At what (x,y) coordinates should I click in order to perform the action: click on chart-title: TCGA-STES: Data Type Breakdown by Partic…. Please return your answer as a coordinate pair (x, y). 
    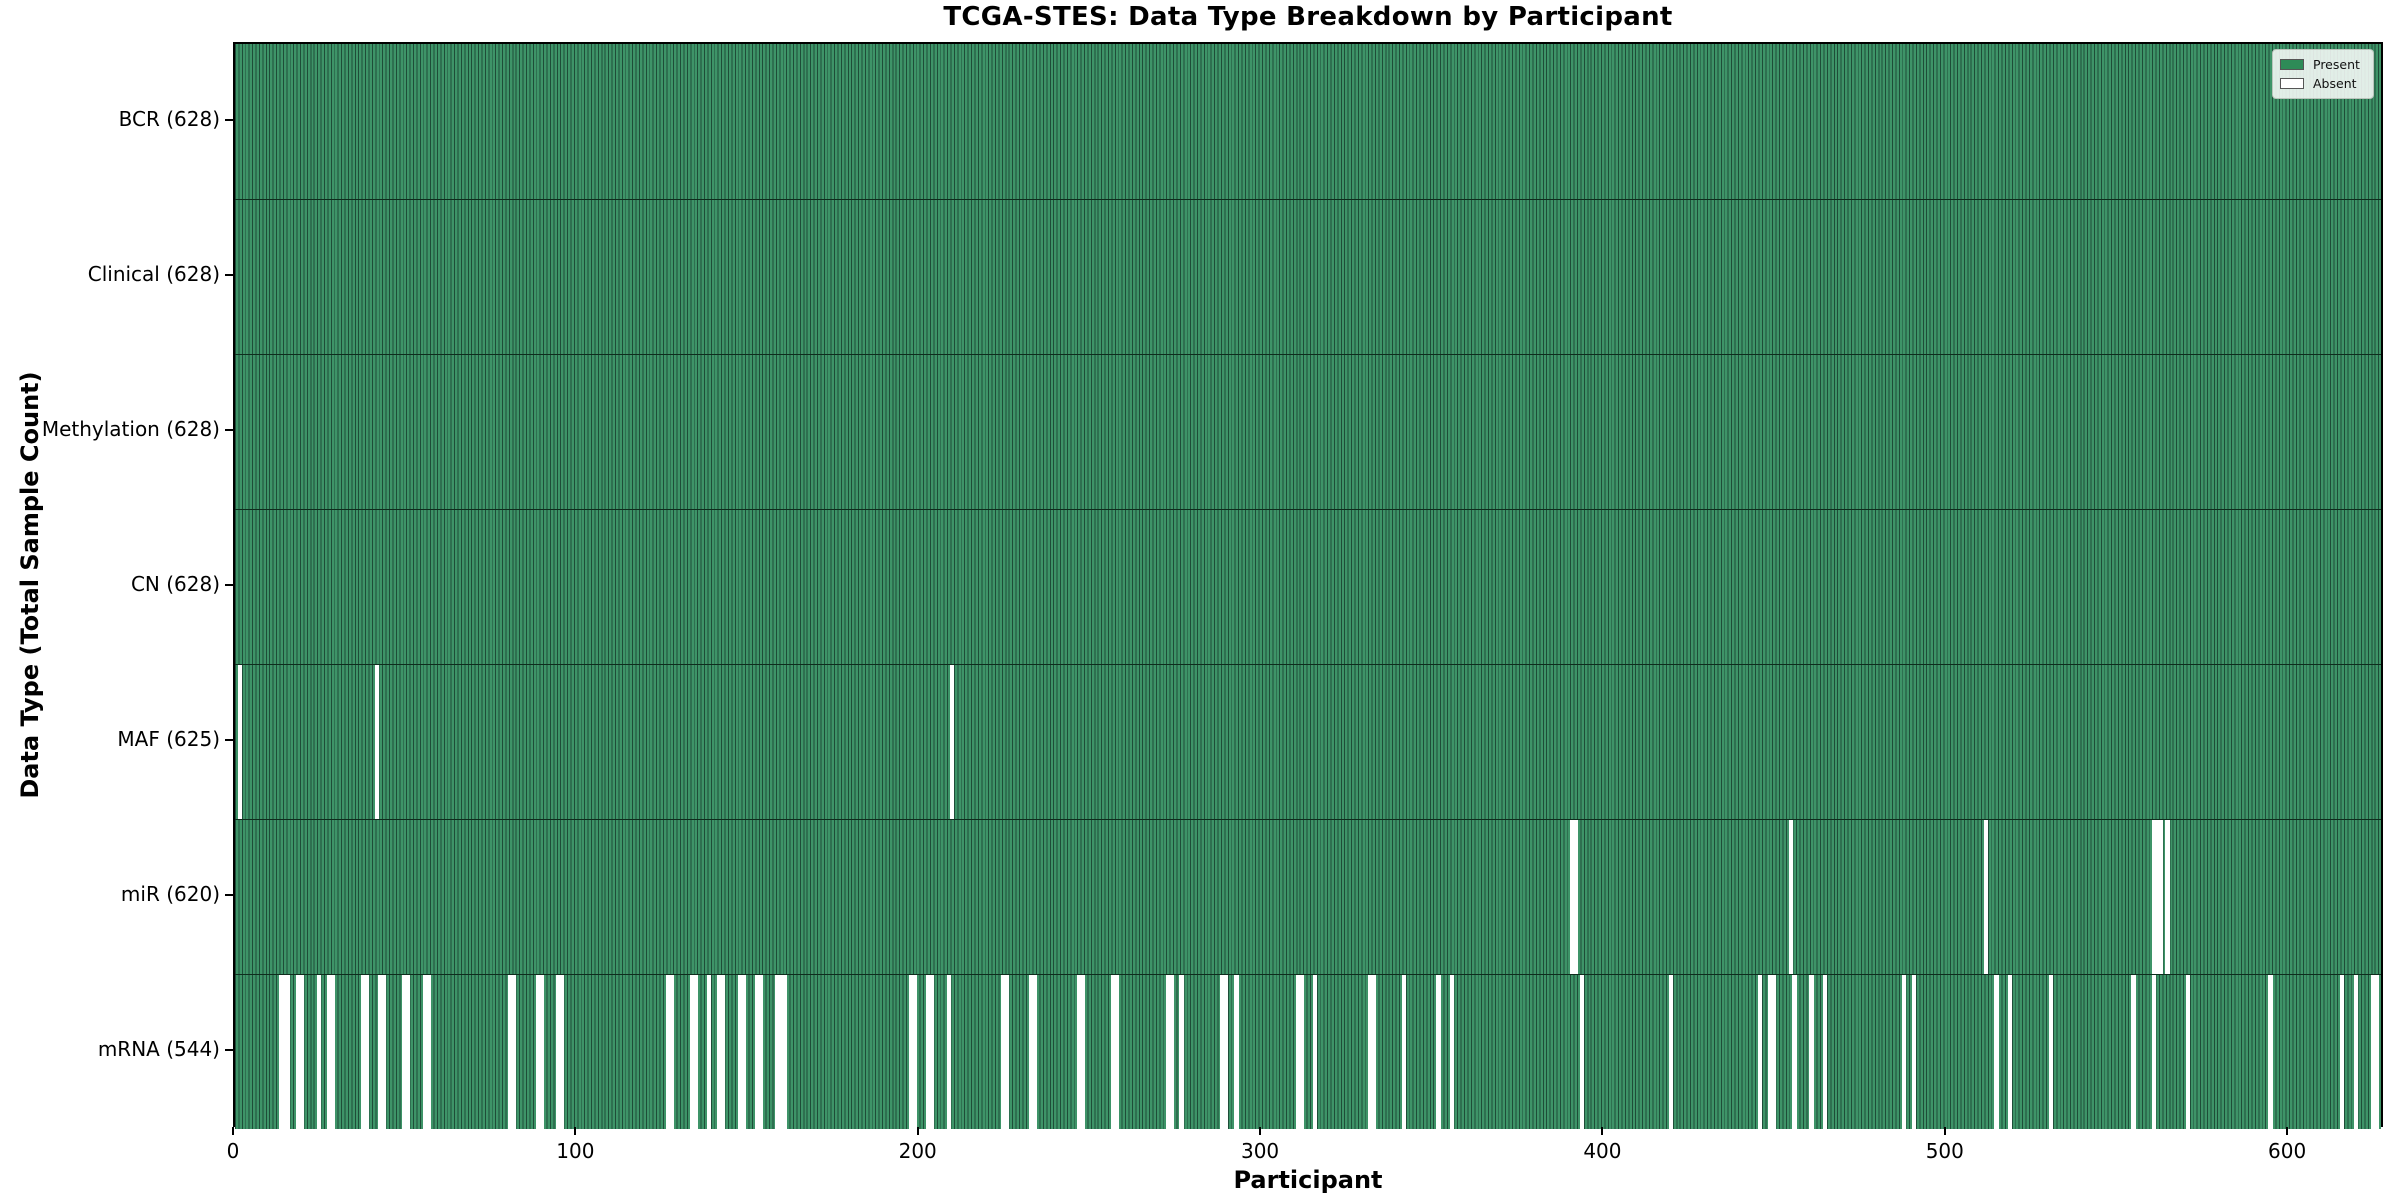
    Looking at the image, I should click on (1308, 17).